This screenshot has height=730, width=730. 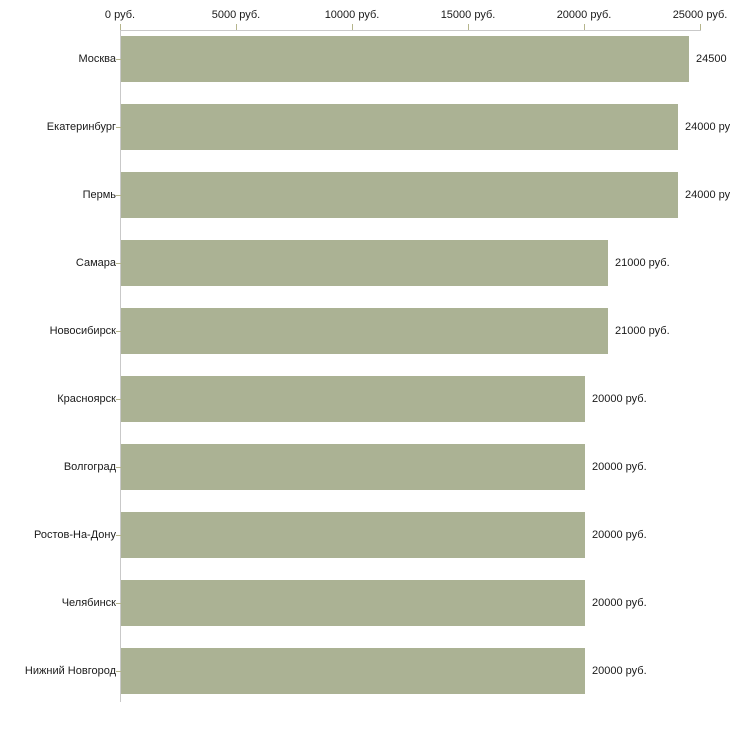 I want to click on x-axis-tick-label: 5000 руб., so click(x=236, y=15).